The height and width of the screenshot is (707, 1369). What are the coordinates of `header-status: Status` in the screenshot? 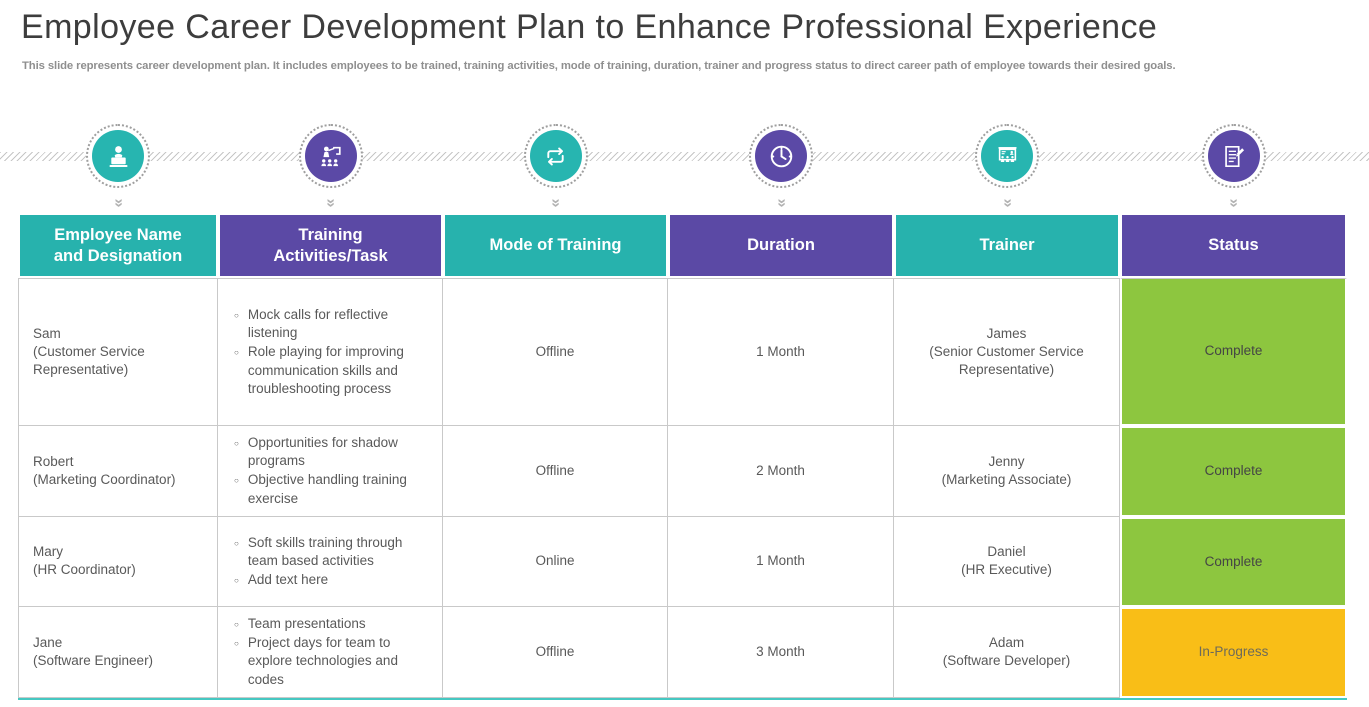 It's located at (1233, 245).